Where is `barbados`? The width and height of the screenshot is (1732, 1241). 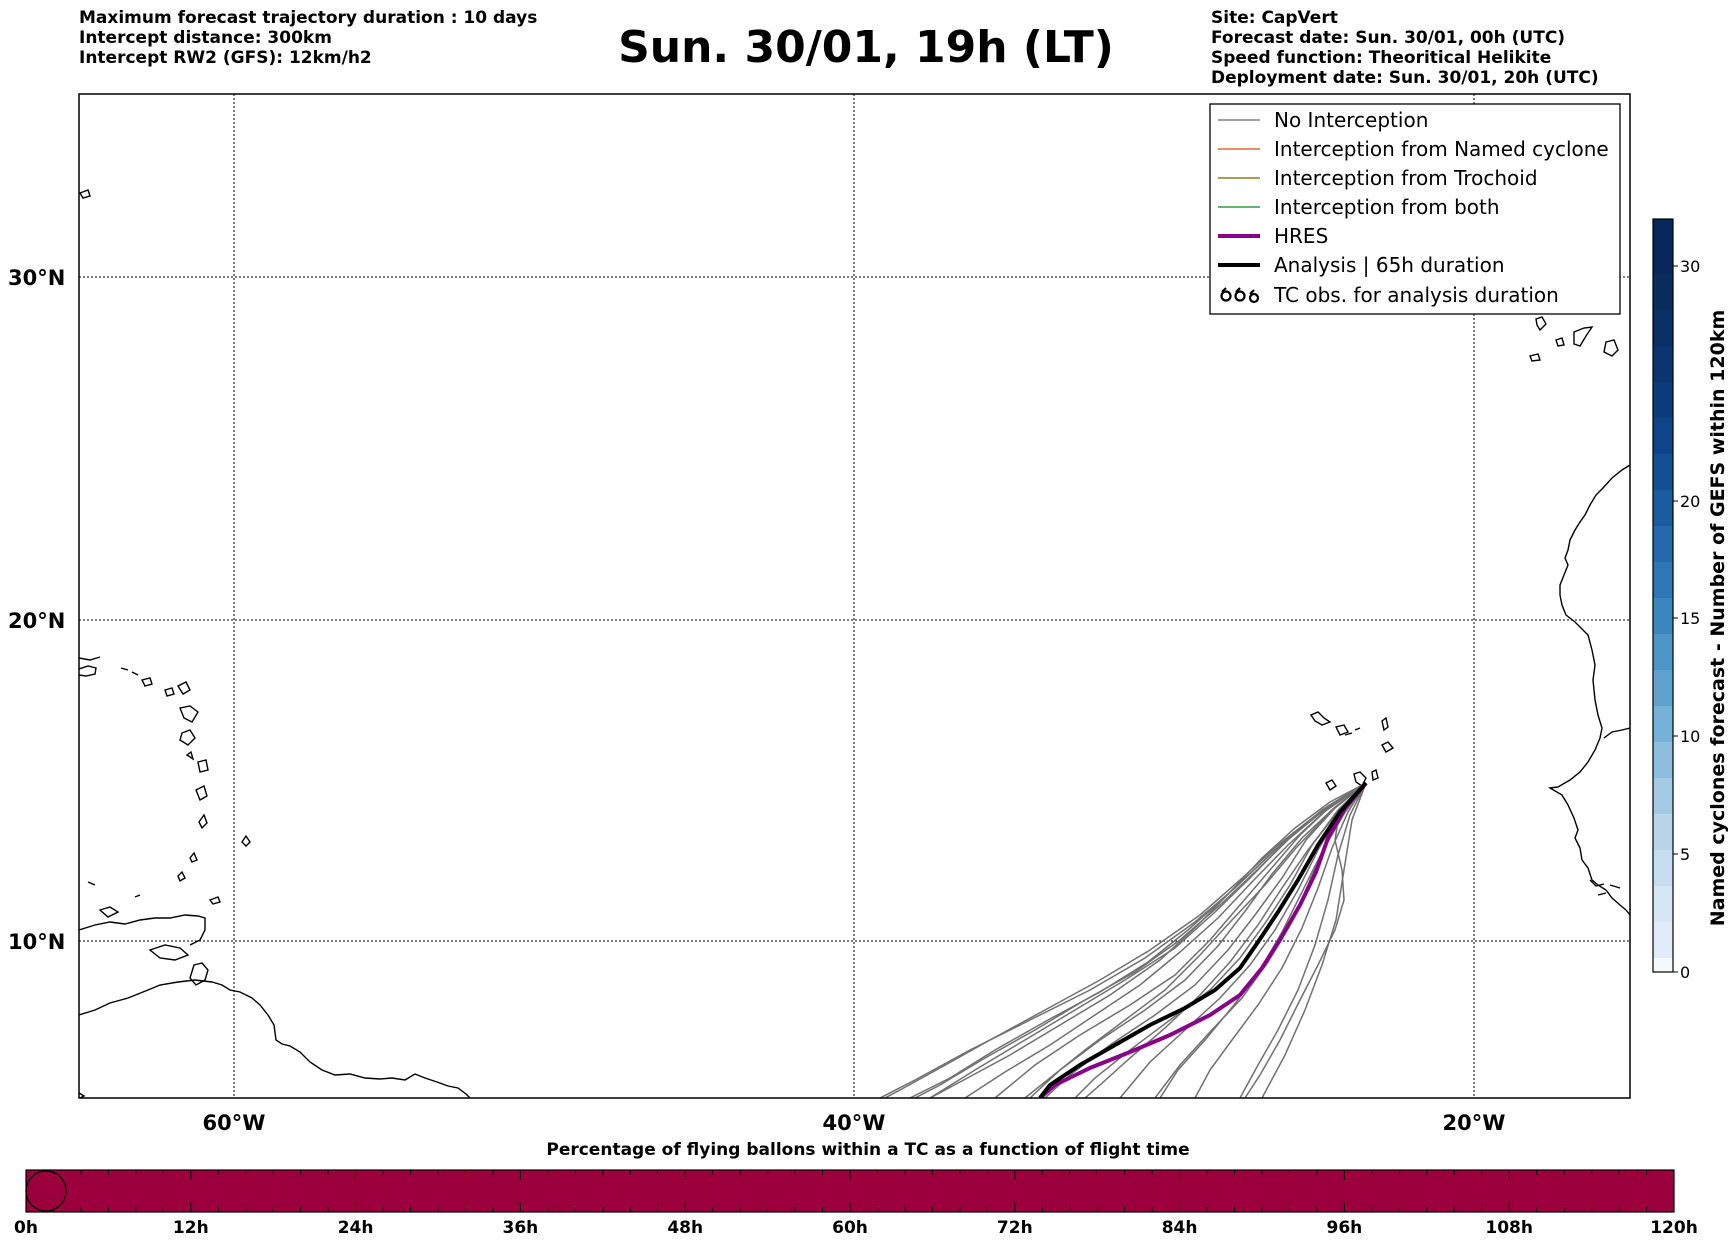 barbados is located at coordinates (246, 840).